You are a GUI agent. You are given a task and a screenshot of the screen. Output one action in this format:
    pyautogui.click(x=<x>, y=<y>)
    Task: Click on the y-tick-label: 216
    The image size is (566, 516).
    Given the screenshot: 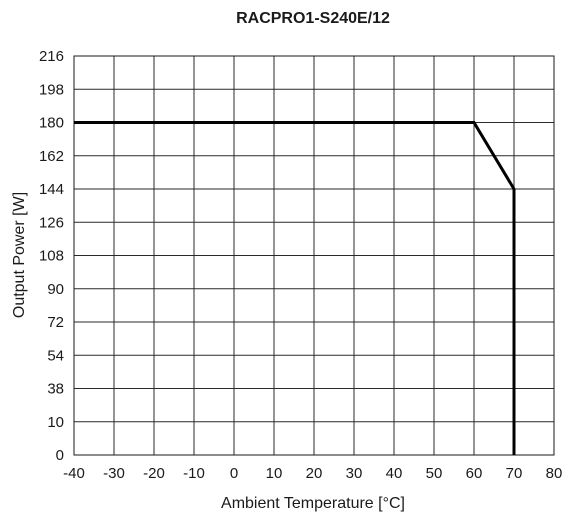 What is the action you would take?
    pyautogui.click(x=51, y=56)
    